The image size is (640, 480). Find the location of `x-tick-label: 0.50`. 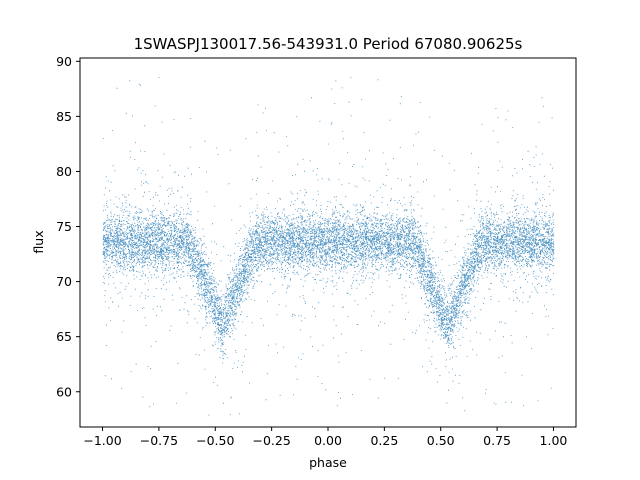

x-tick-label: 0.50 is located at coordinates (441, 440).